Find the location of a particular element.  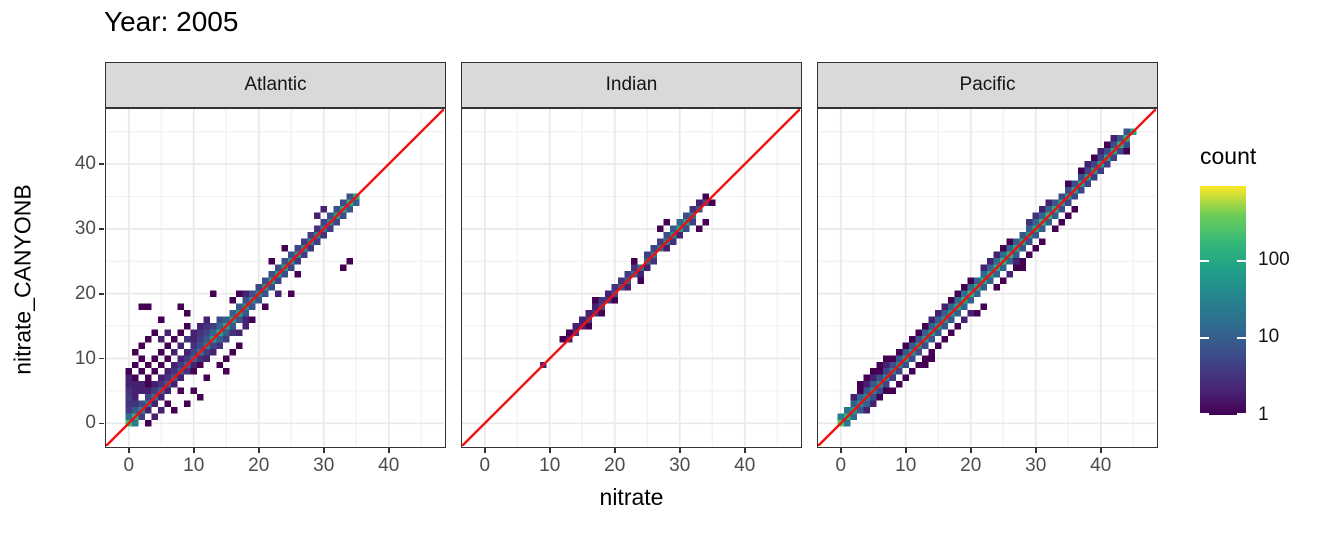

y-tick-label: 10 is located at coordinates (85, 358).